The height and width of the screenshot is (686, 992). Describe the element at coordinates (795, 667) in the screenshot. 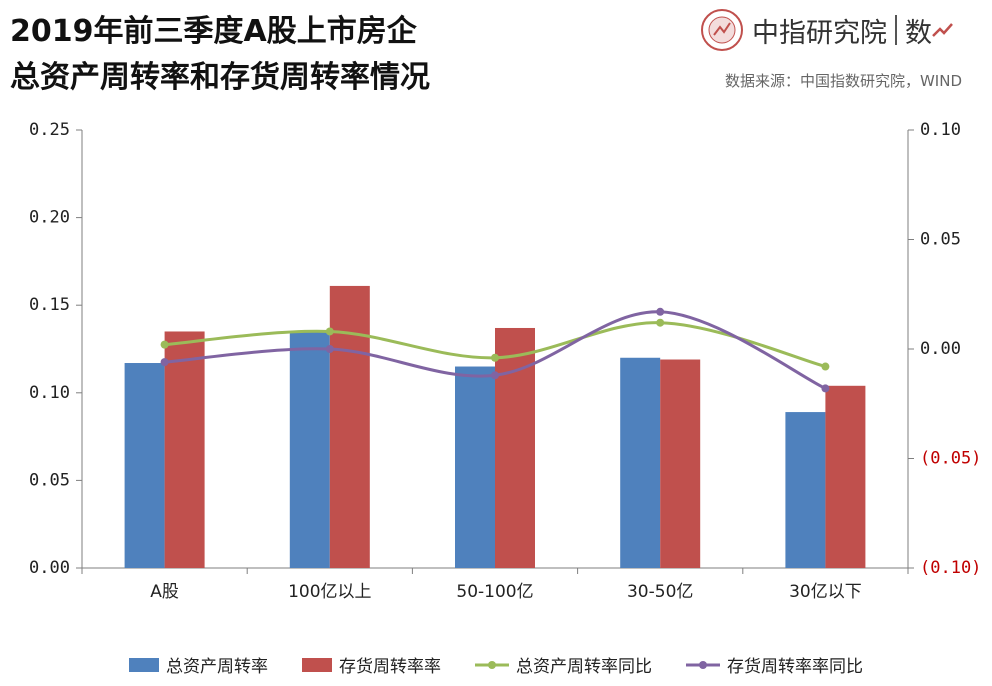

I see `legend-label-inventory-yoy: 存货周转率率同比` at that location.